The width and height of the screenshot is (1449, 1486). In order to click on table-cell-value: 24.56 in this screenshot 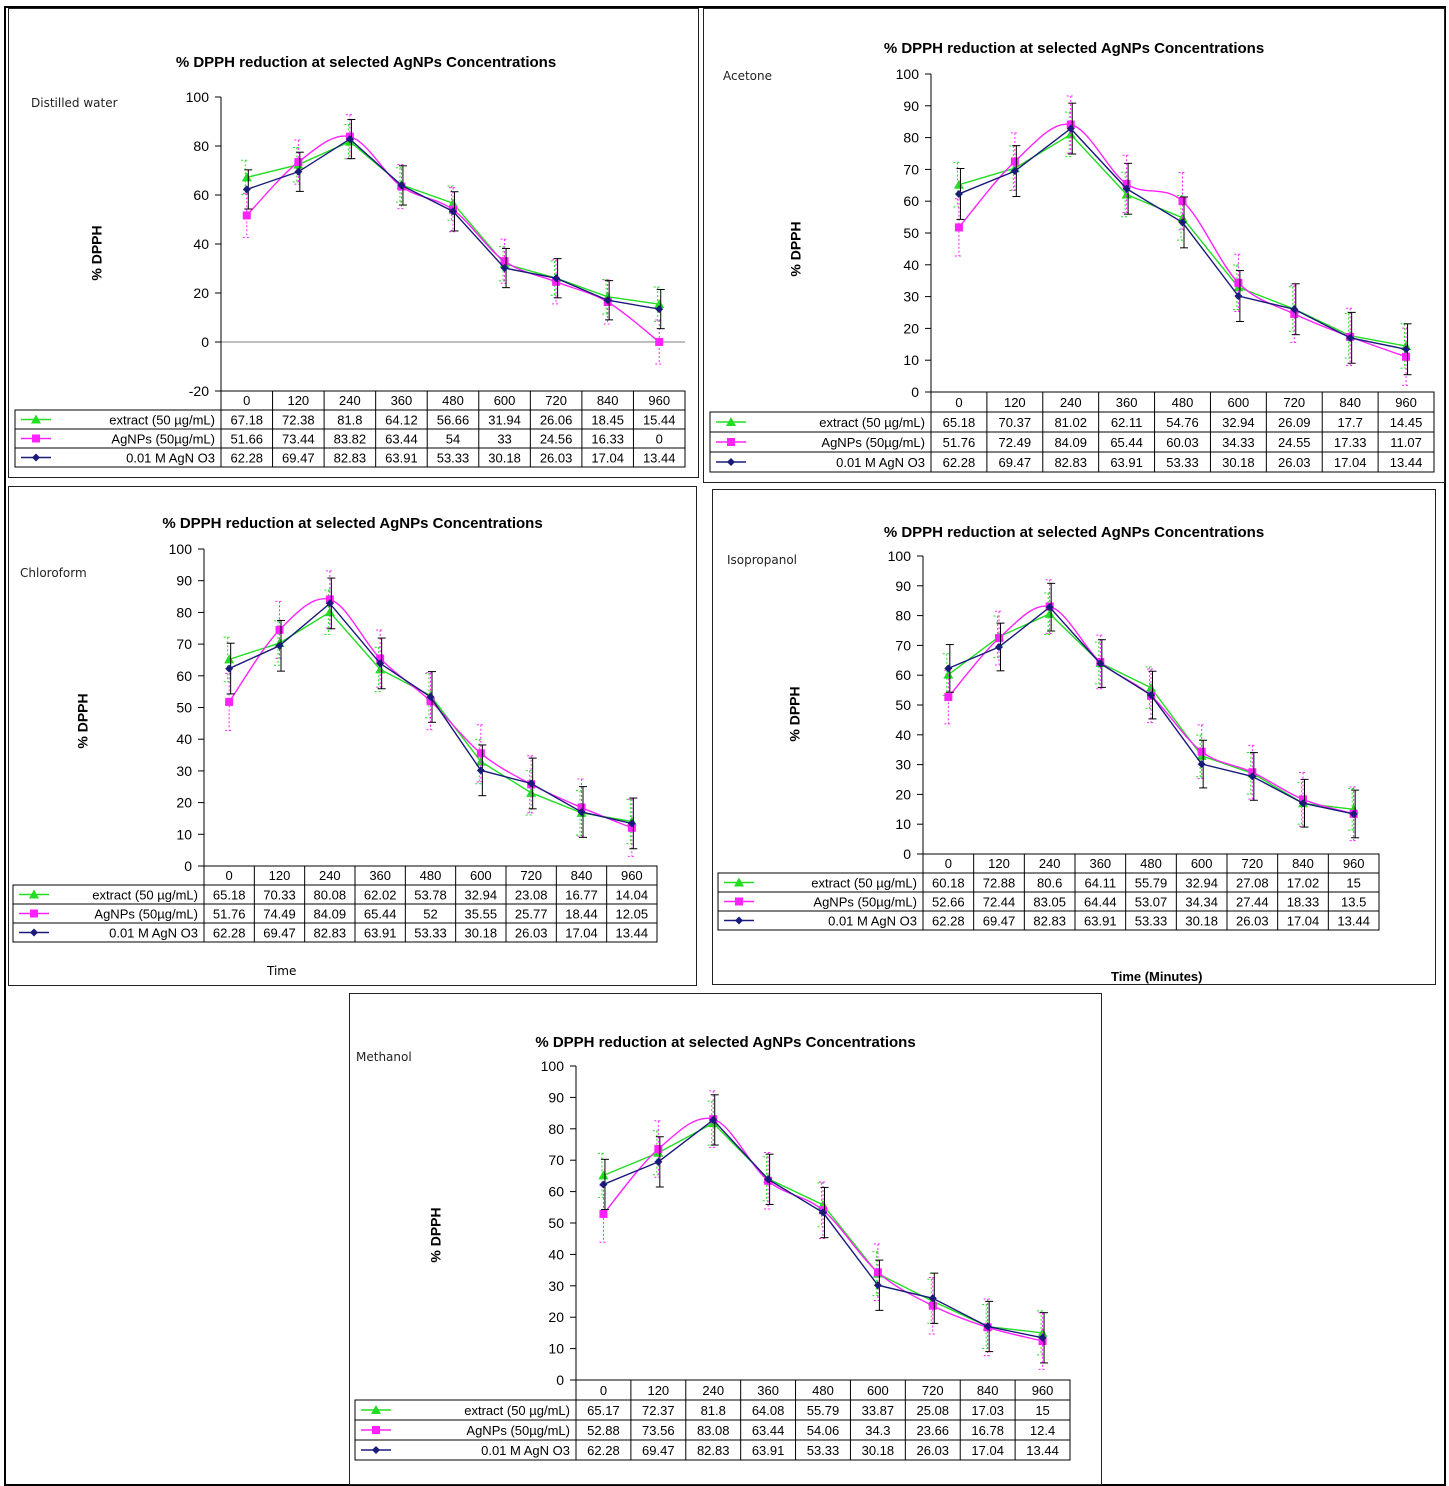, I will do `click(556, 439)`.